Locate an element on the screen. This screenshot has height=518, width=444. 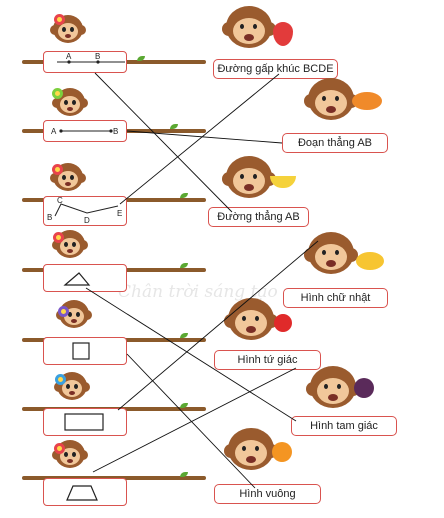
label-hinh-tu-giac: Hình tứ giác is located at coordinates (267, 360).